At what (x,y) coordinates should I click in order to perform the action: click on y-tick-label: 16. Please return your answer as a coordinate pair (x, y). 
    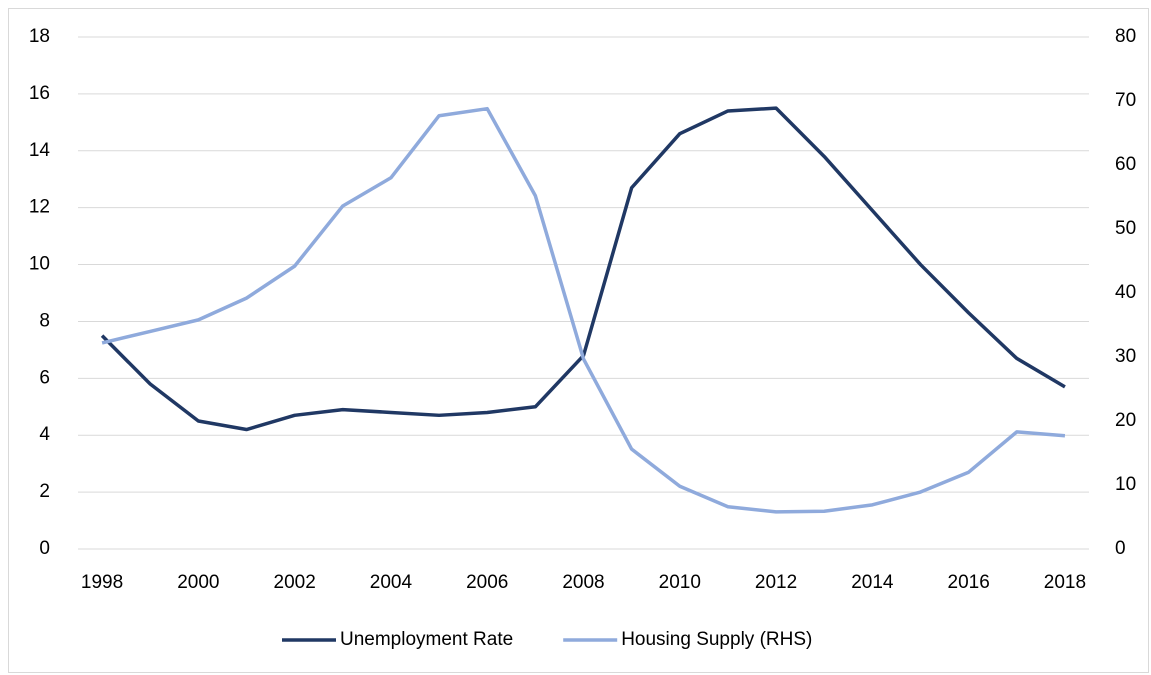
    Looking at the image, I should click on (39, 93).